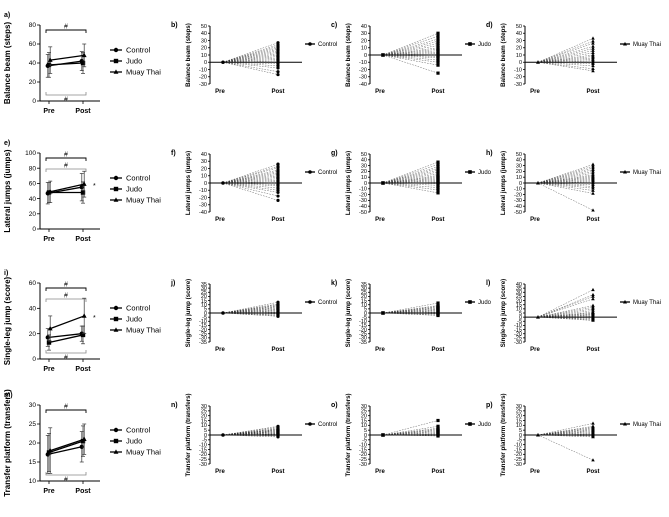 Image resolution: width=669 pixels, height=517 pixels. Describe the element at coordinates (204, 177) in the screenshot. I see `y-tick-label: 10` at that location.